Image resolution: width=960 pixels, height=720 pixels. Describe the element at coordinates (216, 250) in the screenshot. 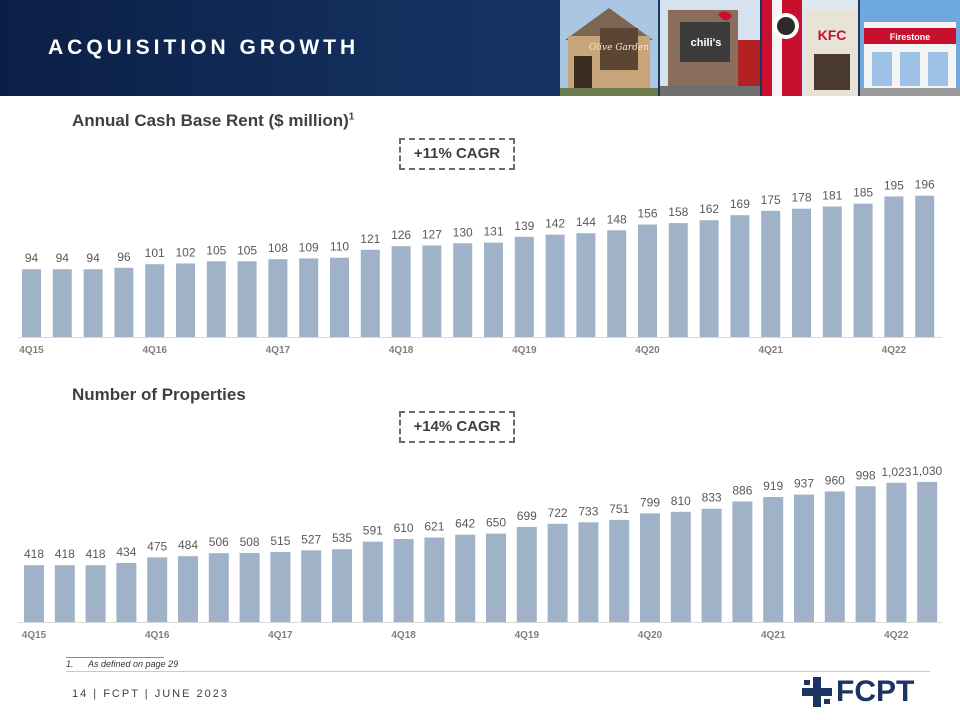

I see `rent-data-label-2Q17: 105` at that location.